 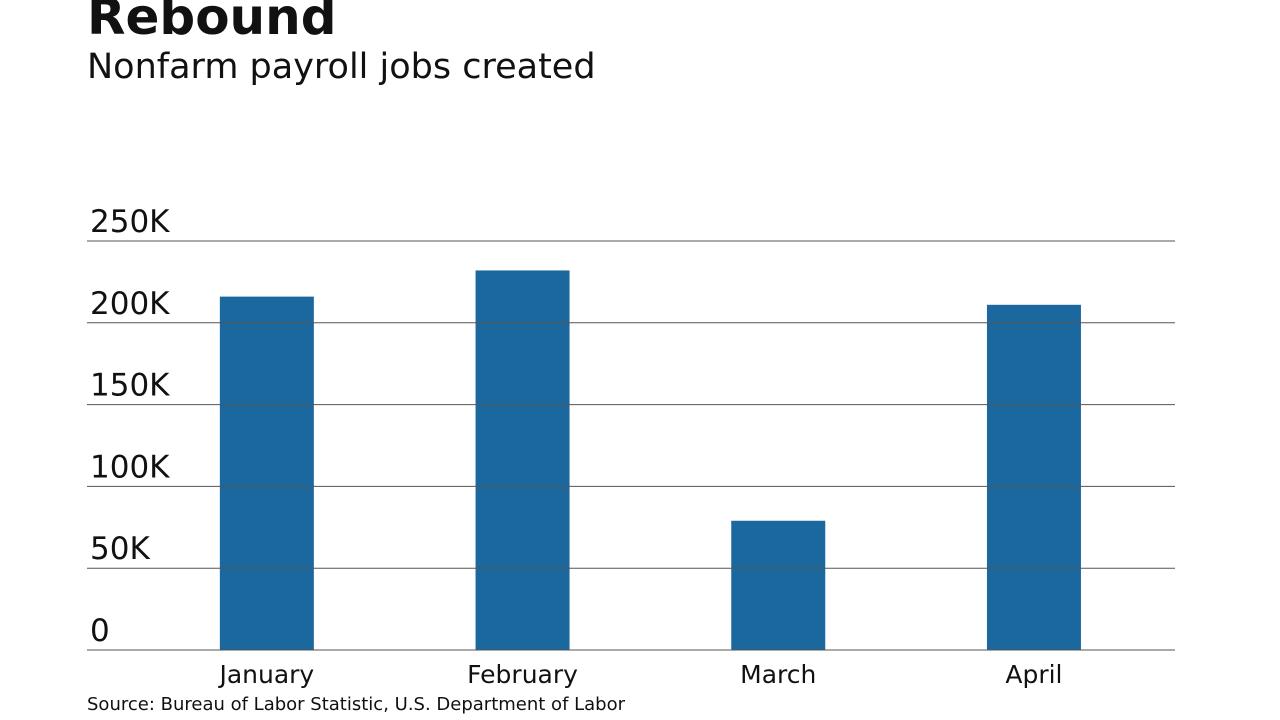 What do you see at coordinates (212, 23) in the screenshot?
I see `chart-title: Rebound` at bounding box center [212, 23].